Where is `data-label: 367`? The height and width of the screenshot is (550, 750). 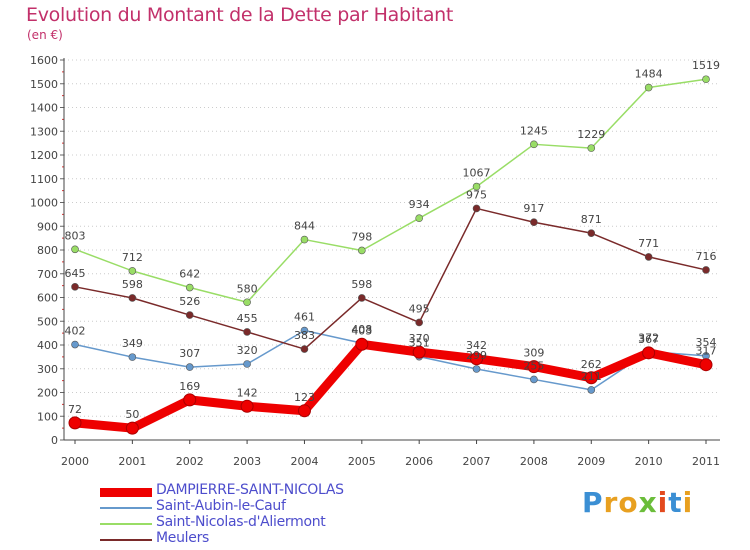
data-label: 367 is located at coordinates (648, 339).